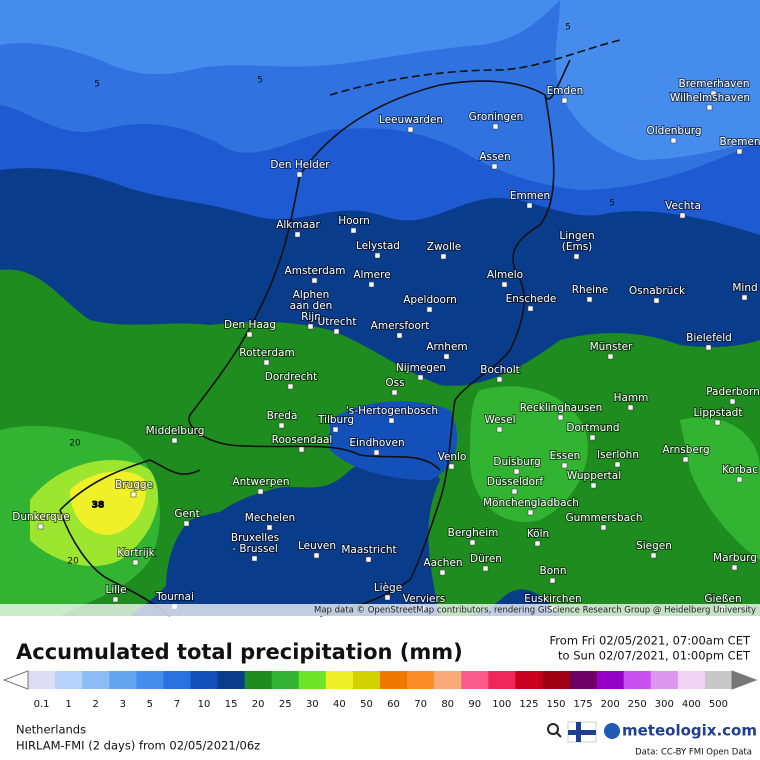 This screenshot has width=760, height=760. Describe the element at coordinates (258, 704) in the screenshot. I see `colorbar-label: 20` at that location.